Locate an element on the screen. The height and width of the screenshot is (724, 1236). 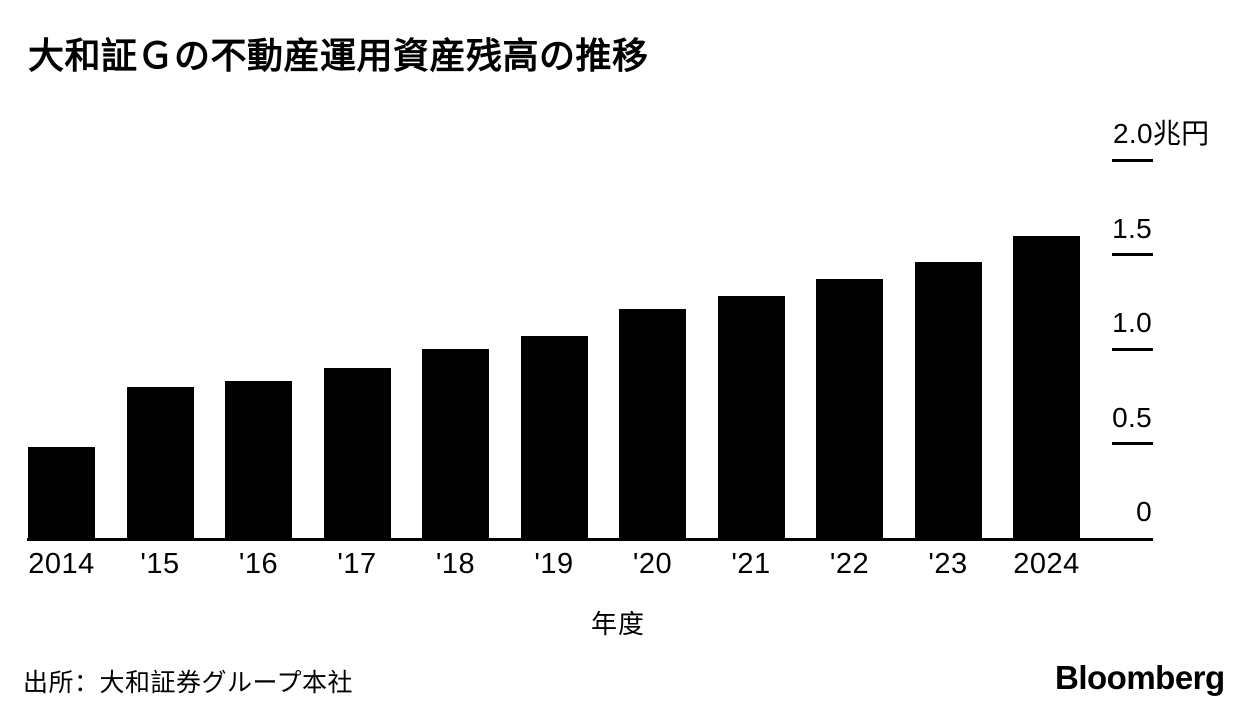
y-tick-label: 1.5 is located at coordinates (1132, 228).